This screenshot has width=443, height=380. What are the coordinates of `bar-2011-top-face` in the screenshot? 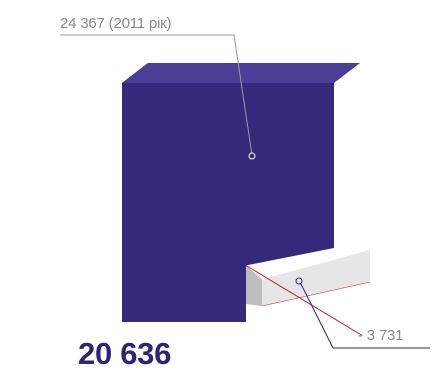 It's located at (241, 73).